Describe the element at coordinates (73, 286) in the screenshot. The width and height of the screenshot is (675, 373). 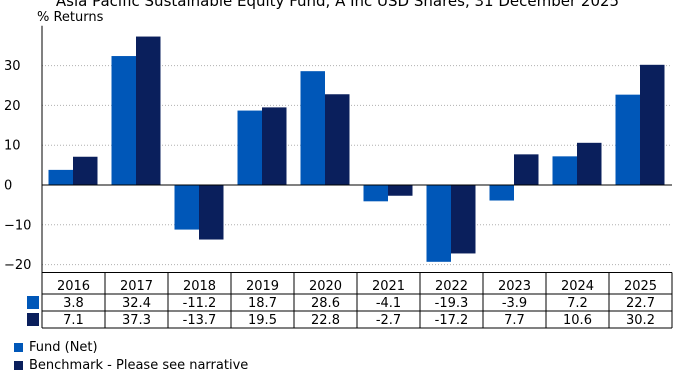
I see `x-tick-label: 2016` at that location.